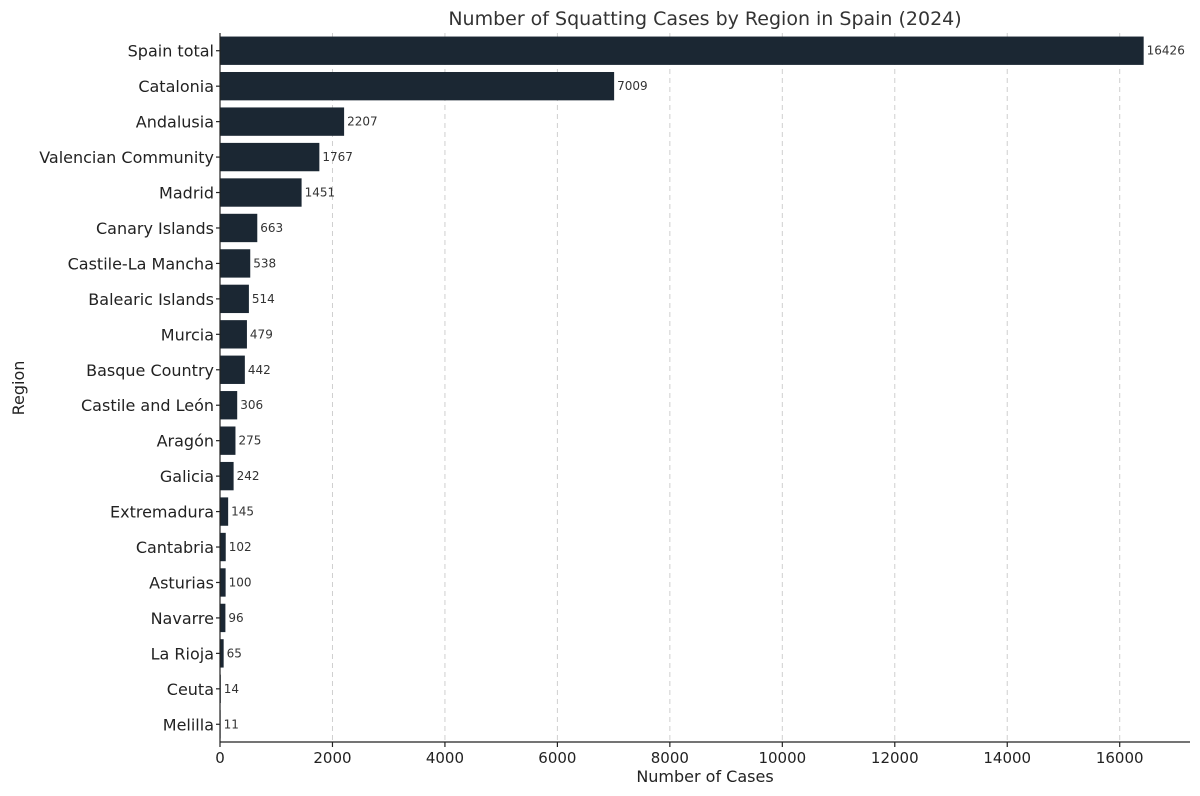 This screenshot has width=1200, height=796. I want to click on bar-value-label: 16426, so click(1166, 51).